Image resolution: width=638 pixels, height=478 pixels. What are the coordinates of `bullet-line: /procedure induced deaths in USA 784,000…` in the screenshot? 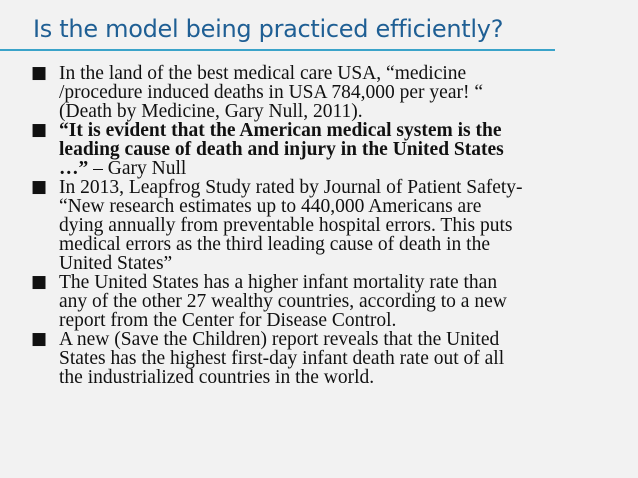 It's located at (271, 92).